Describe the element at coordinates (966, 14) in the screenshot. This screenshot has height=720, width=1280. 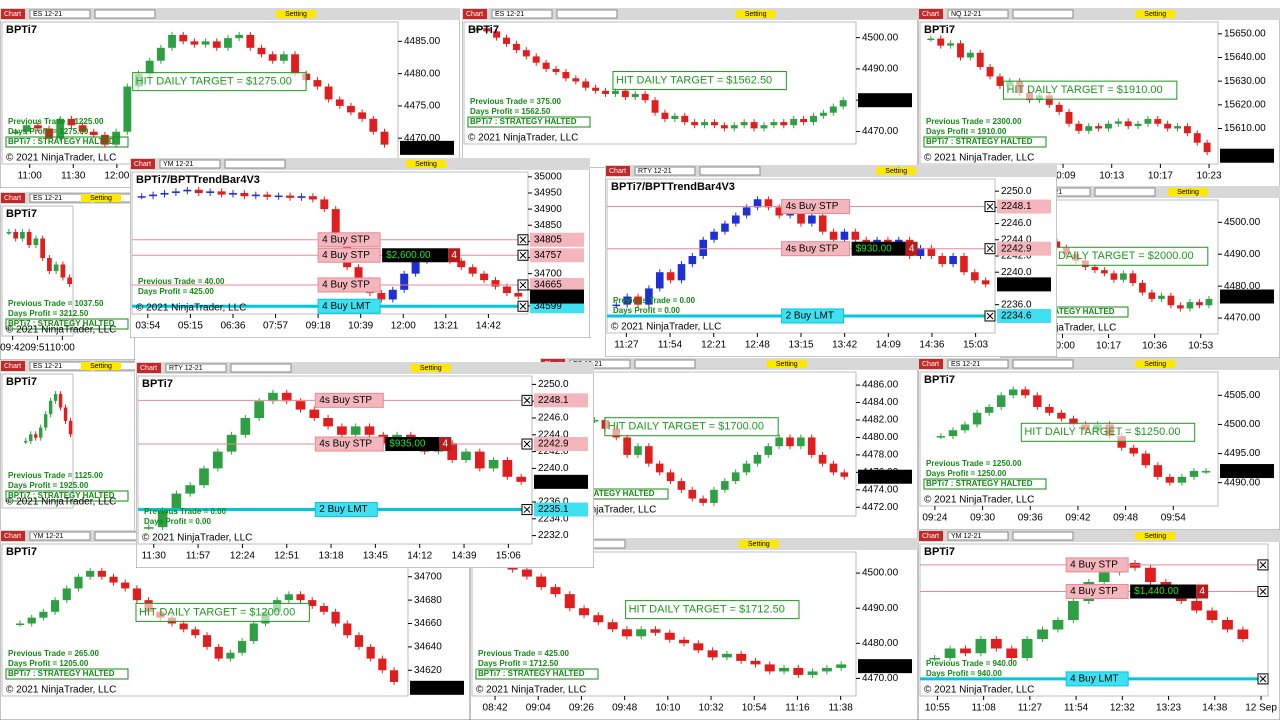
I see `instrument-label: NQ 12-21` at that location.